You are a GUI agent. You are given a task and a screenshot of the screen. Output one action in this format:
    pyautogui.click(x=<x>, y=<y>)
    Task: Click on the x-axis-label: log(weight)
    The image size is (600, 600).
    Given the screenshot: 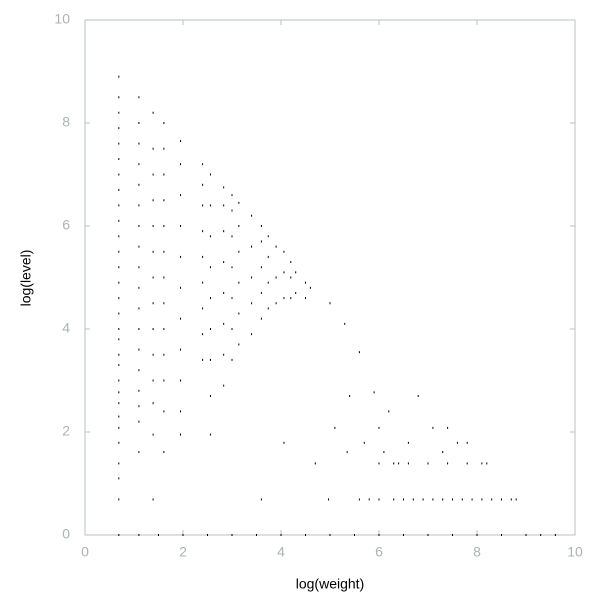 What is the action you would take?
    pyautogui.click(x=330, y=584)
    